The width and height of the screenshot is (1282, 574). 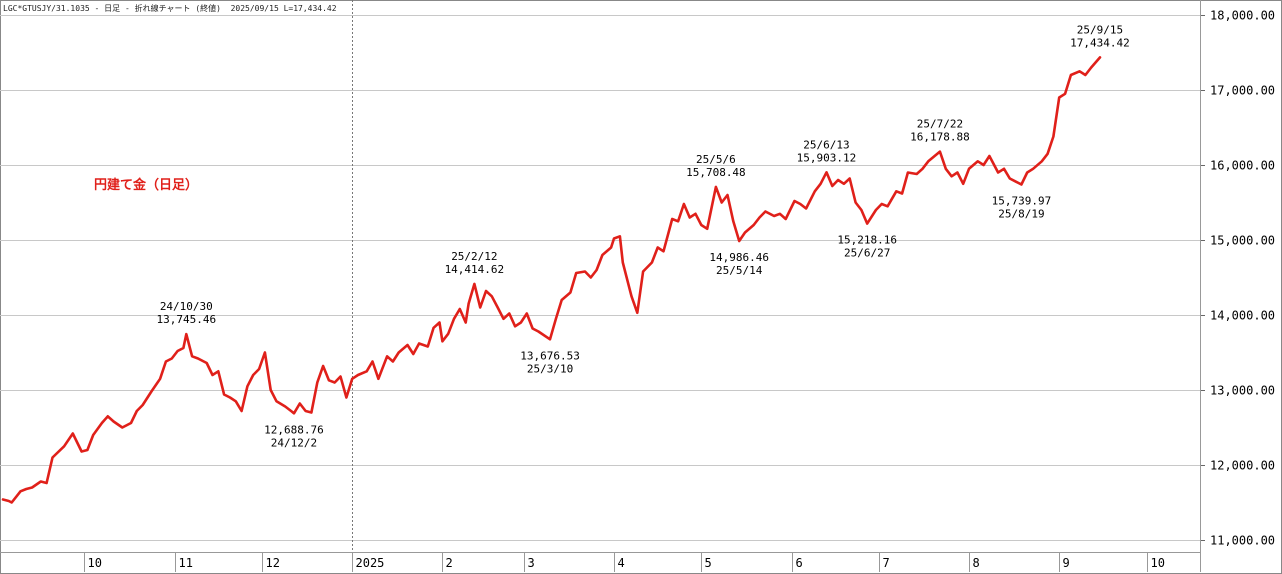 What do you see at coordinates (449, 563) in the screenshot?
I see `x-tick-label: 2` at bounding box center [449, 563].